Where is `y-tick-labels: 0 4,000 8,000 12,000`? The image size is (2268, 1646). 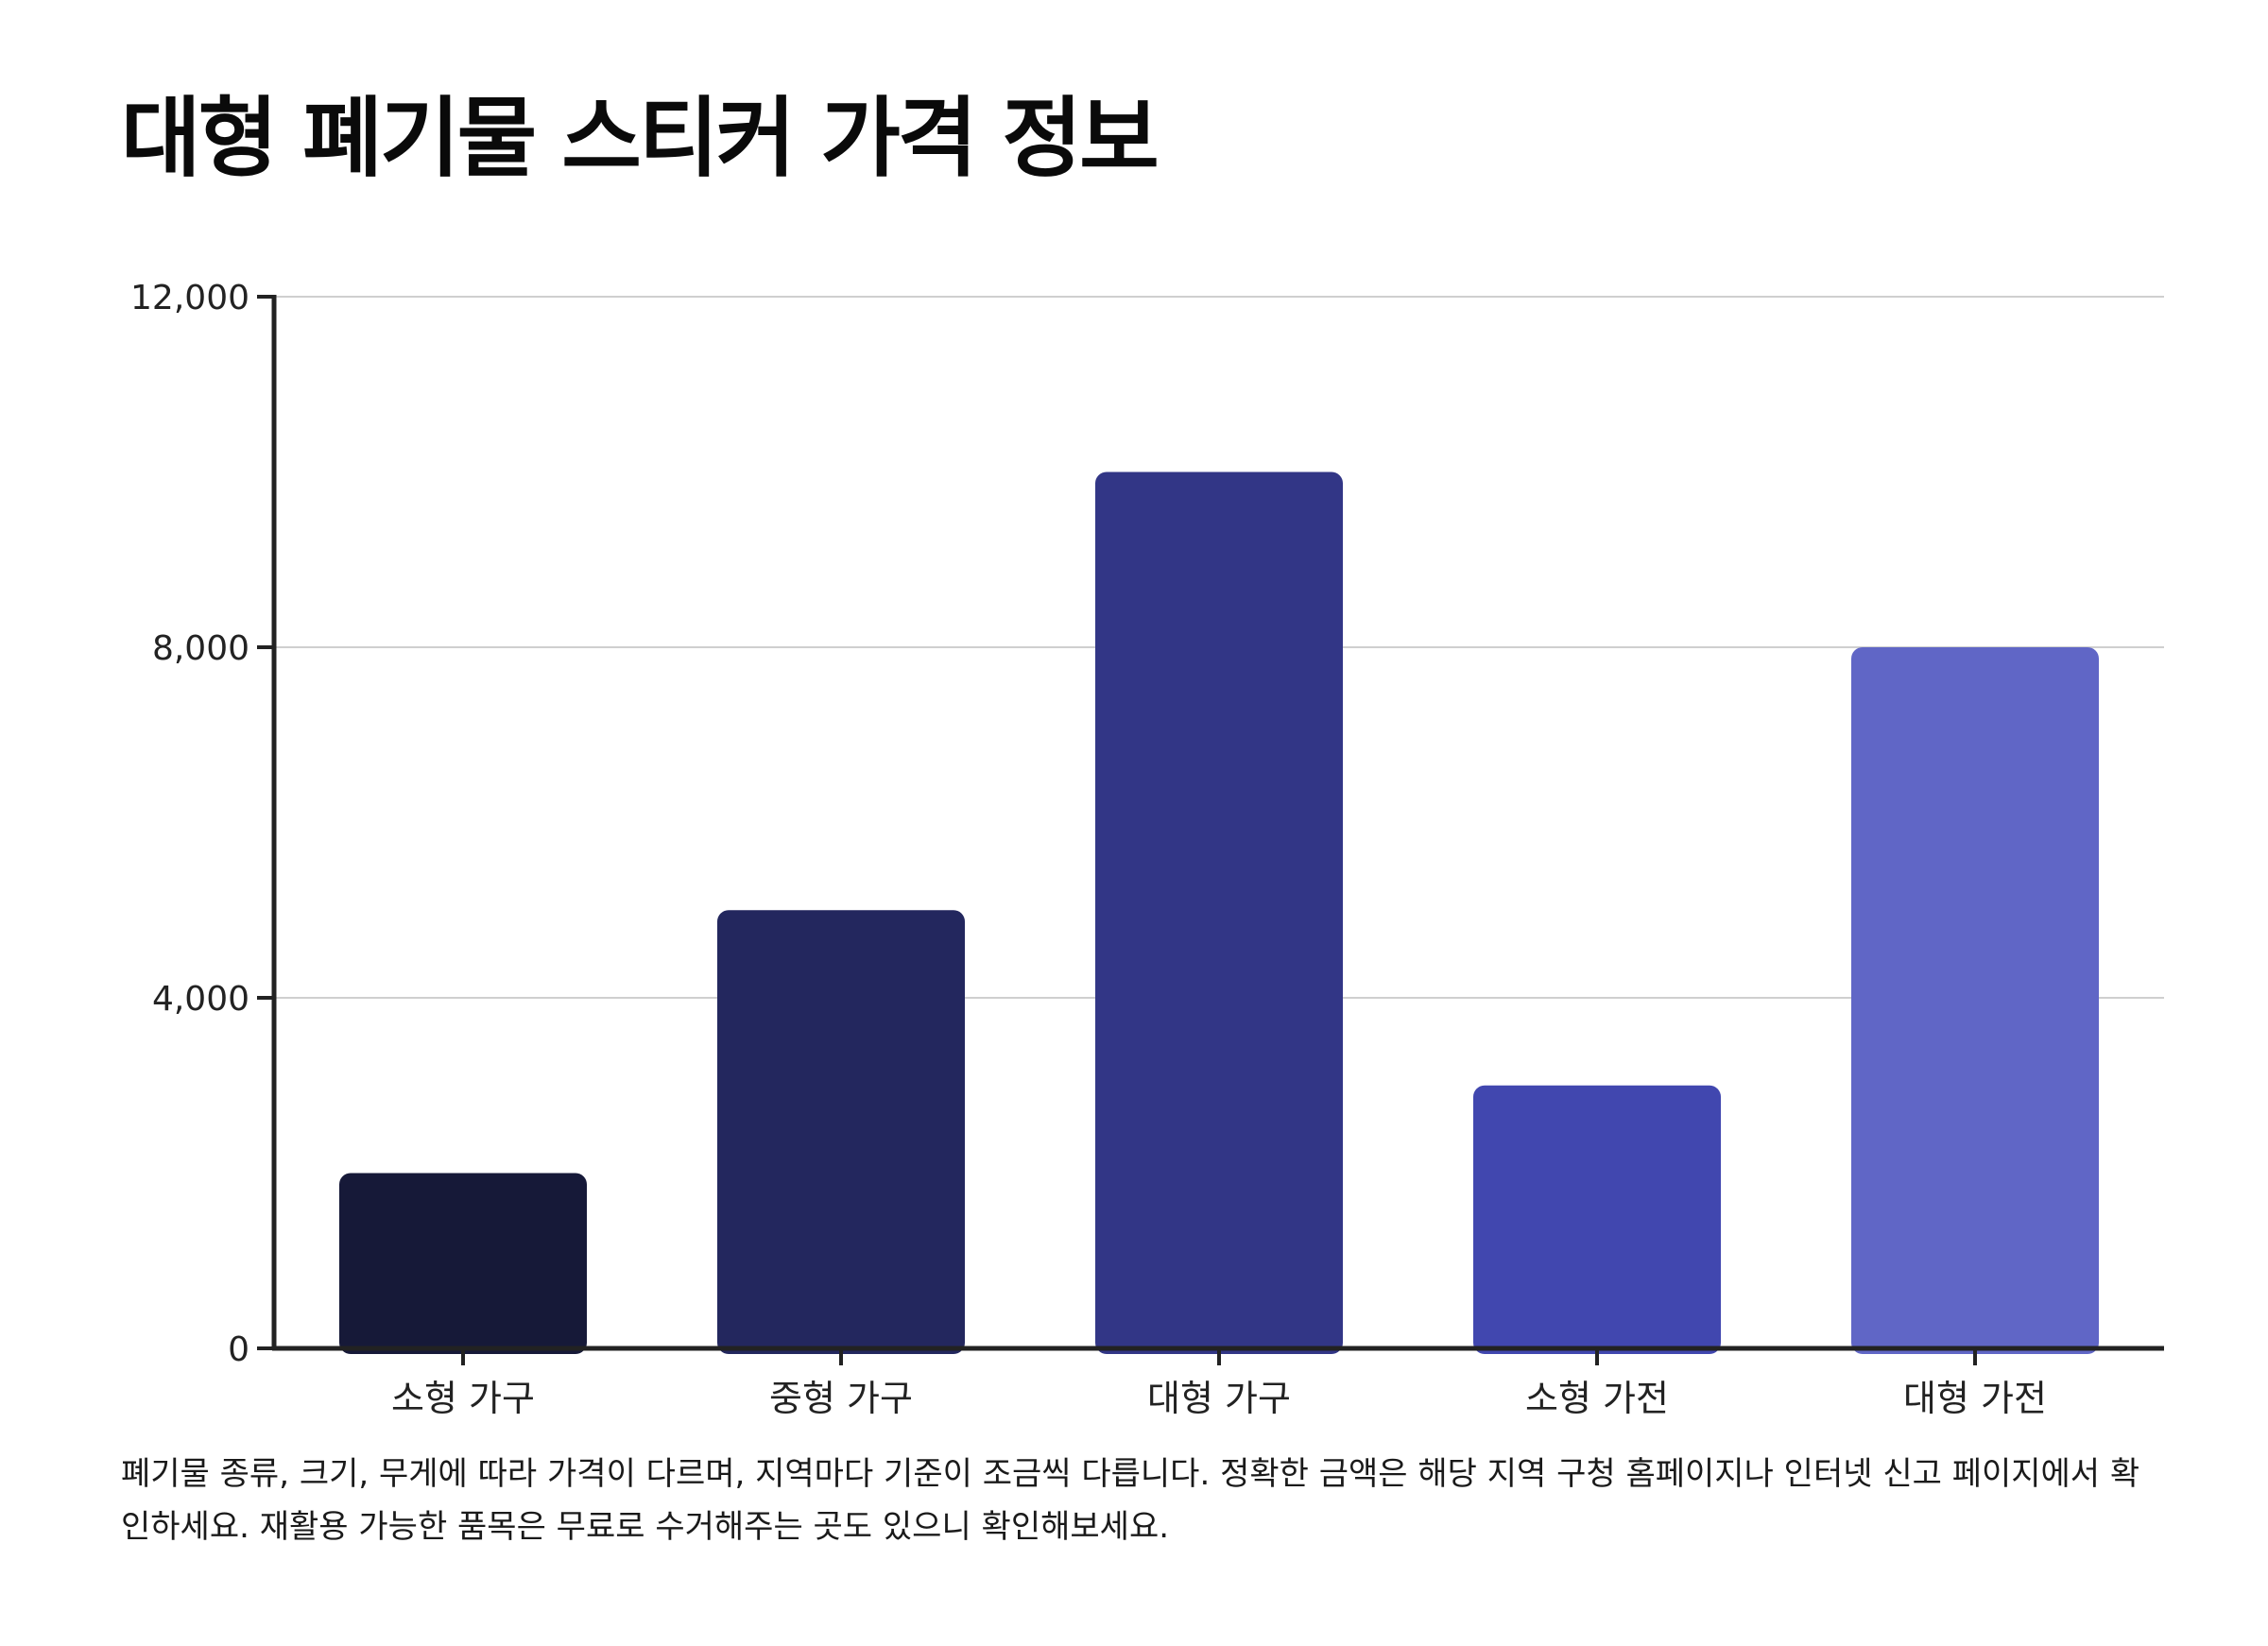
y-tick-labels: 0 4,000 8,000 12,000 is located at coordinates (189, 824).